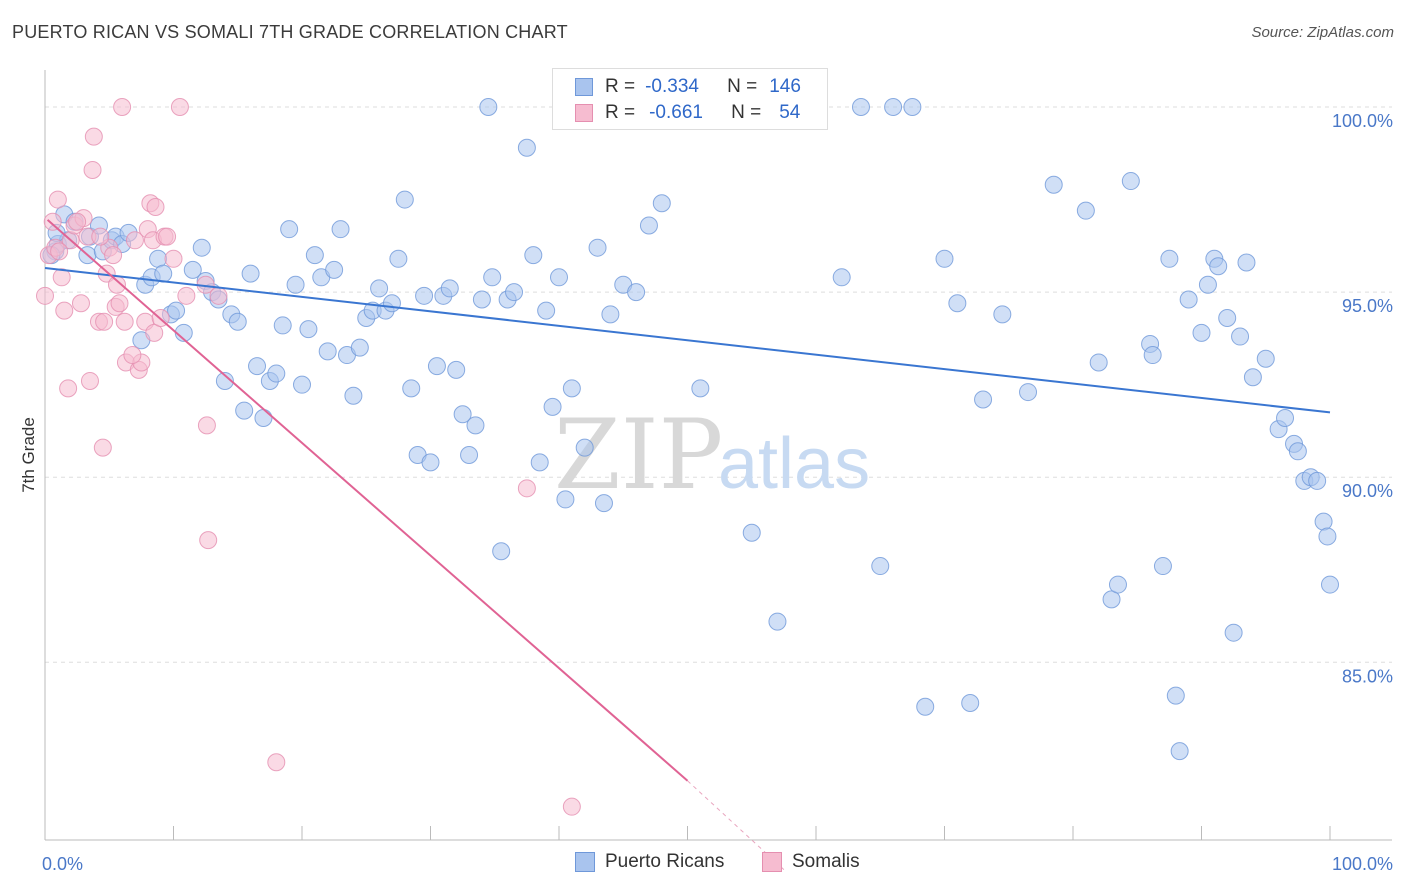 The width and height of the screenshot is (1406, 892). I want to click on legend-swatch-somalis, so click(584, 113).